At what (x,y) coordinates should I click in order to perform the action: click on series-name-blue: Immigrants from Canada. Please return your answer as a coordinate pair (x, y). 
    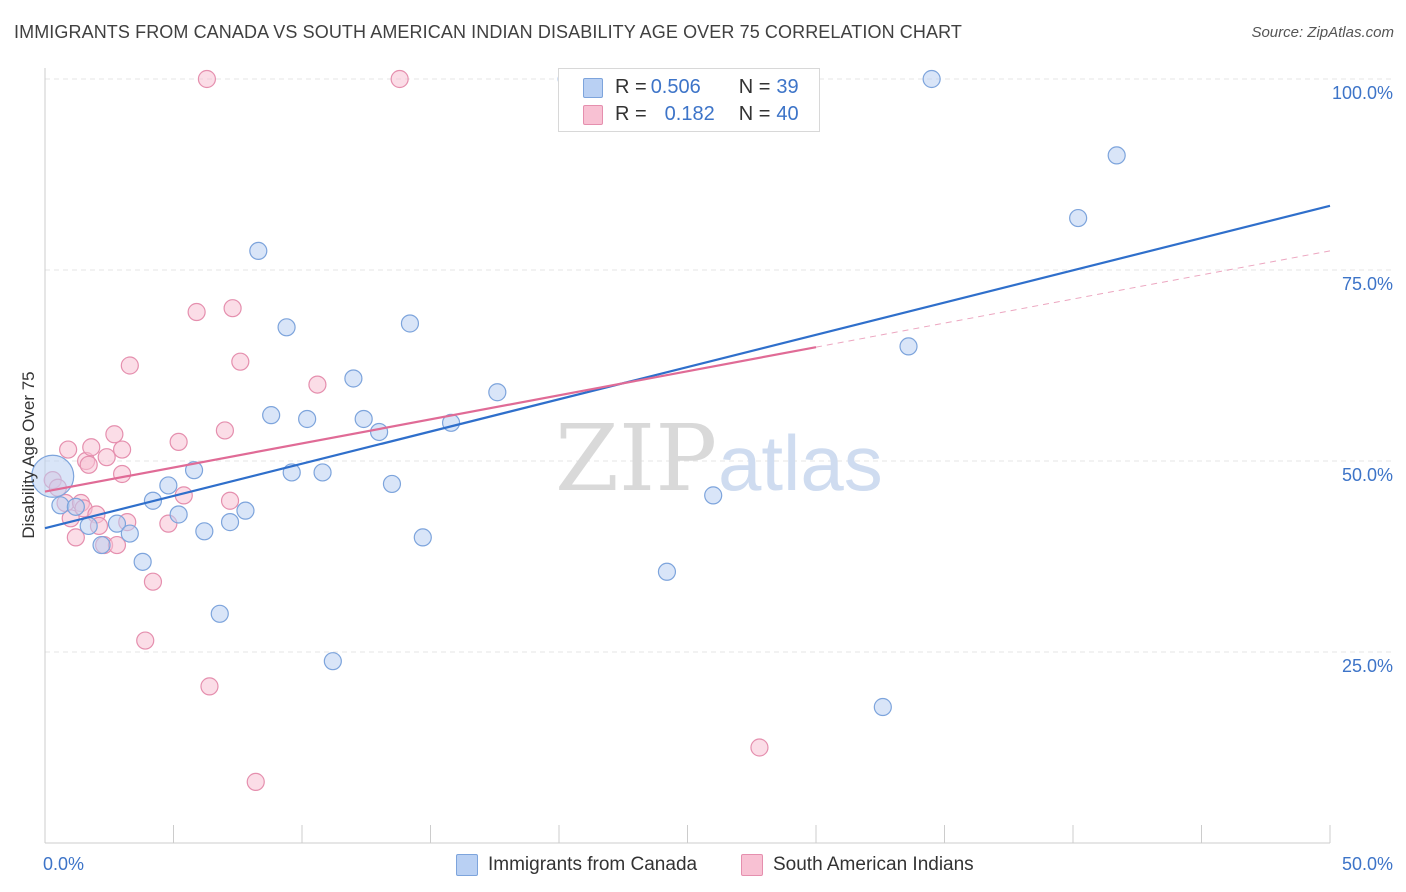
    Looking at the image, I should click on (593, 864).